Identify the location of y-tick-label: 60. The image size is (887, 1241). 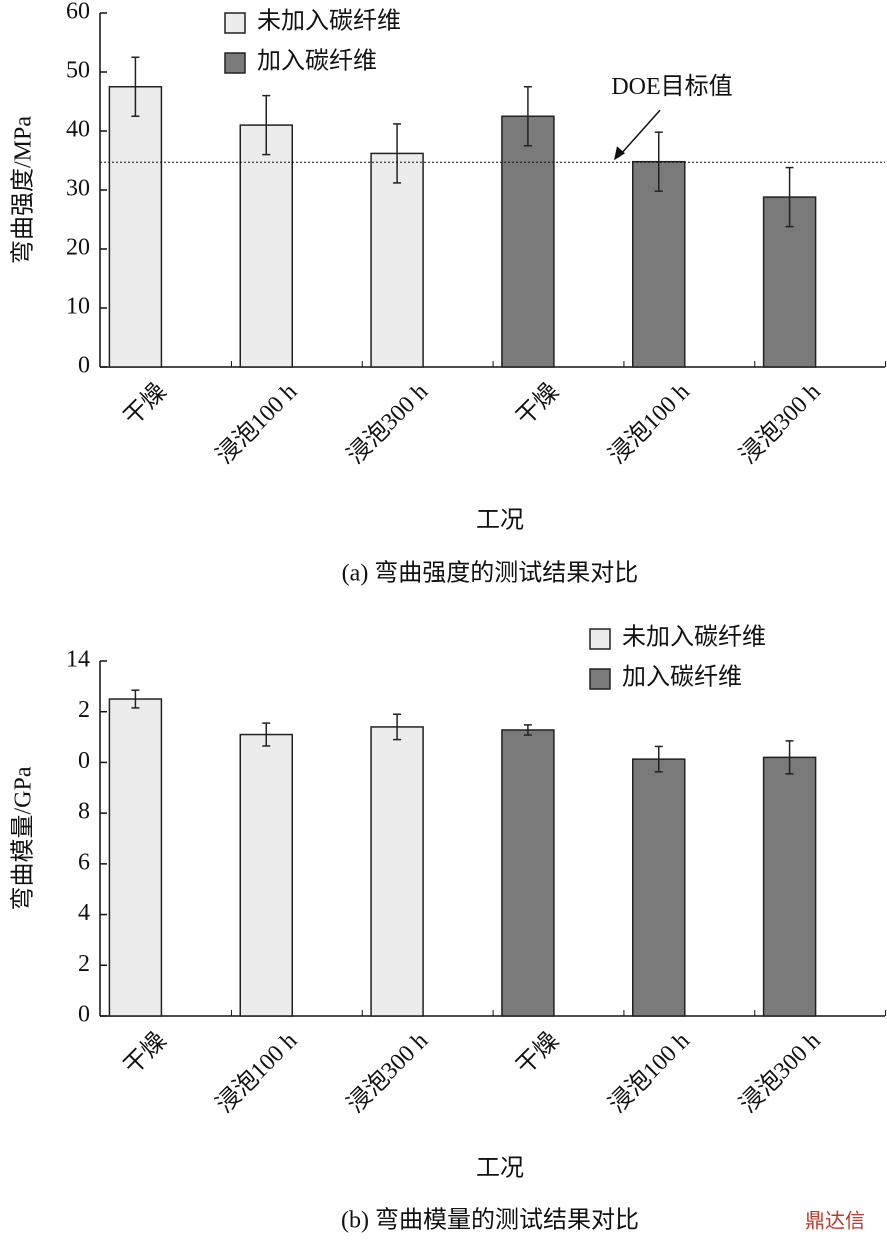
(78, 12).